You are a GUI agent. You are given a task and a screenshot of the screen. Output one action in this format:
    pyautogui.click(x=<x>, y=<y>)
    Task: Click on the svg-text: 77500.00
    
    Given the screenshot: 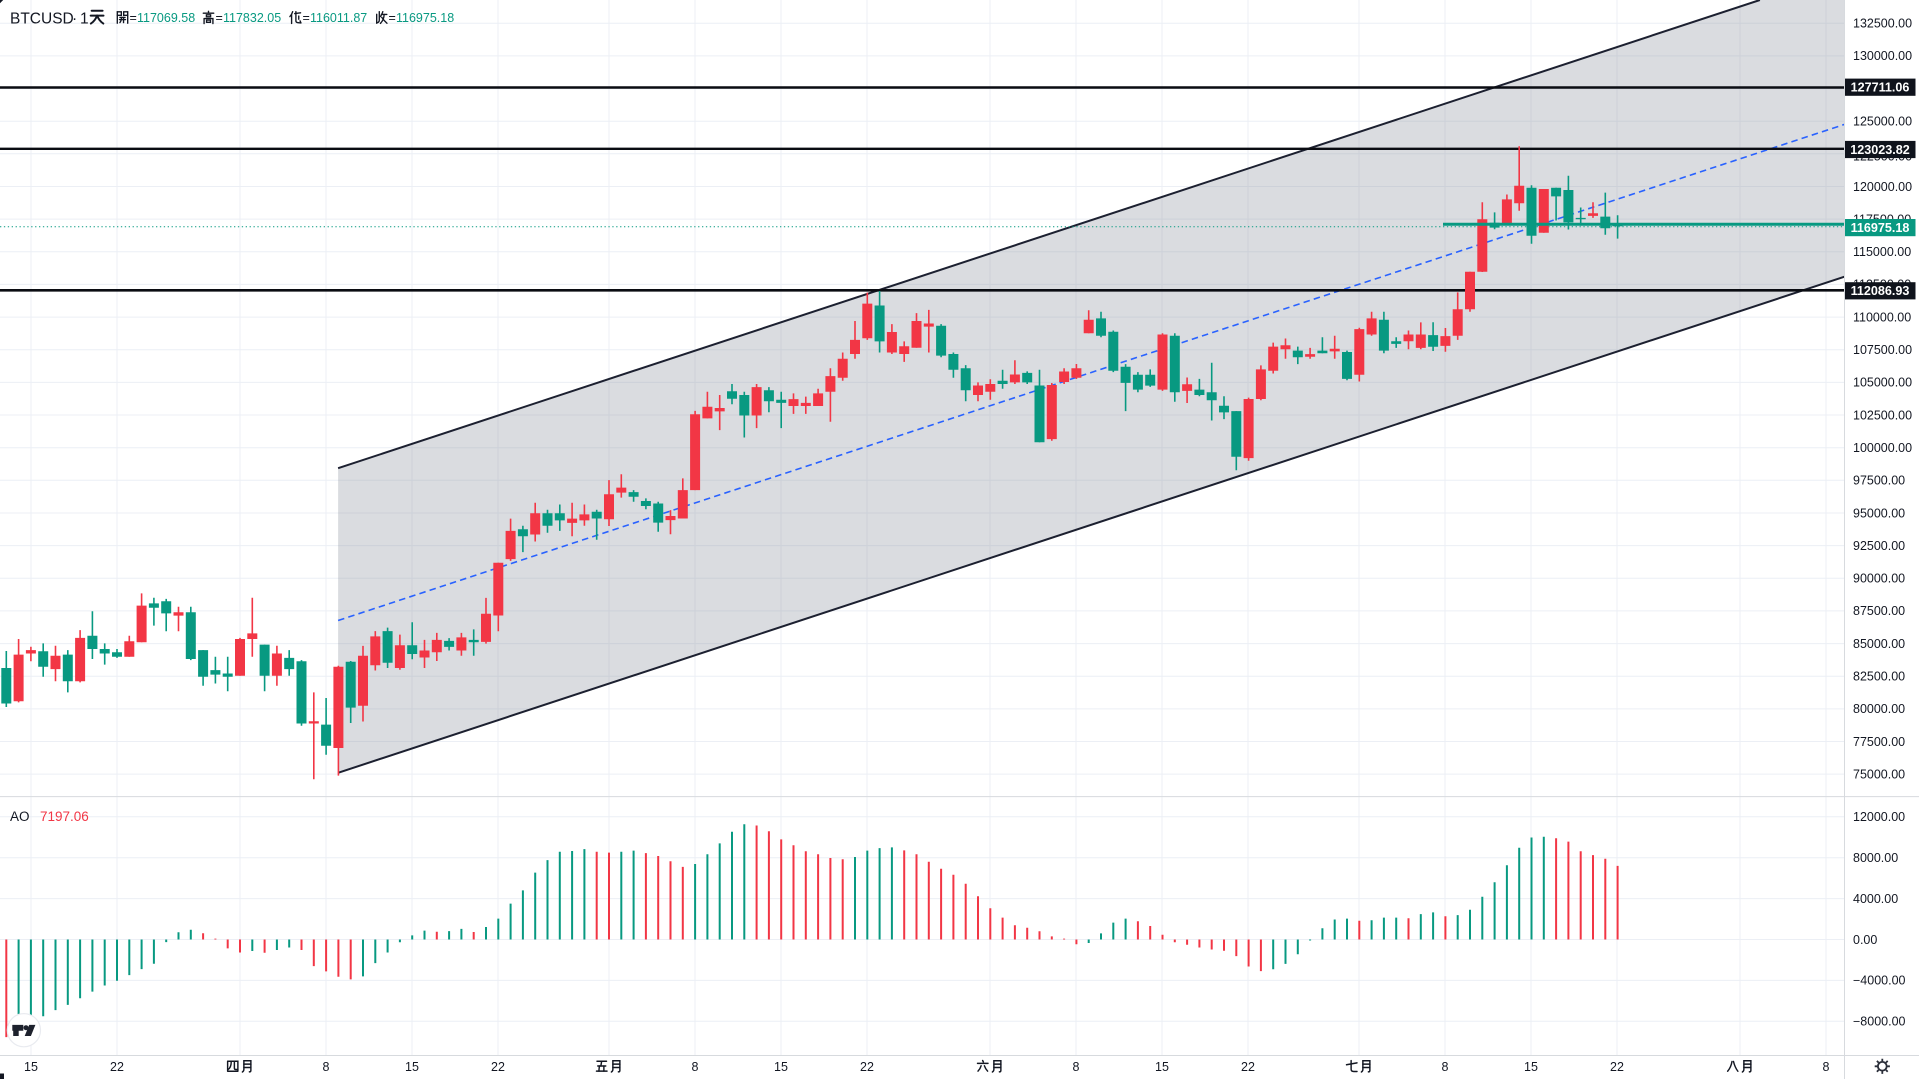 What is the action you would take?
    pyautogui.click(x=1879, y=742)
    